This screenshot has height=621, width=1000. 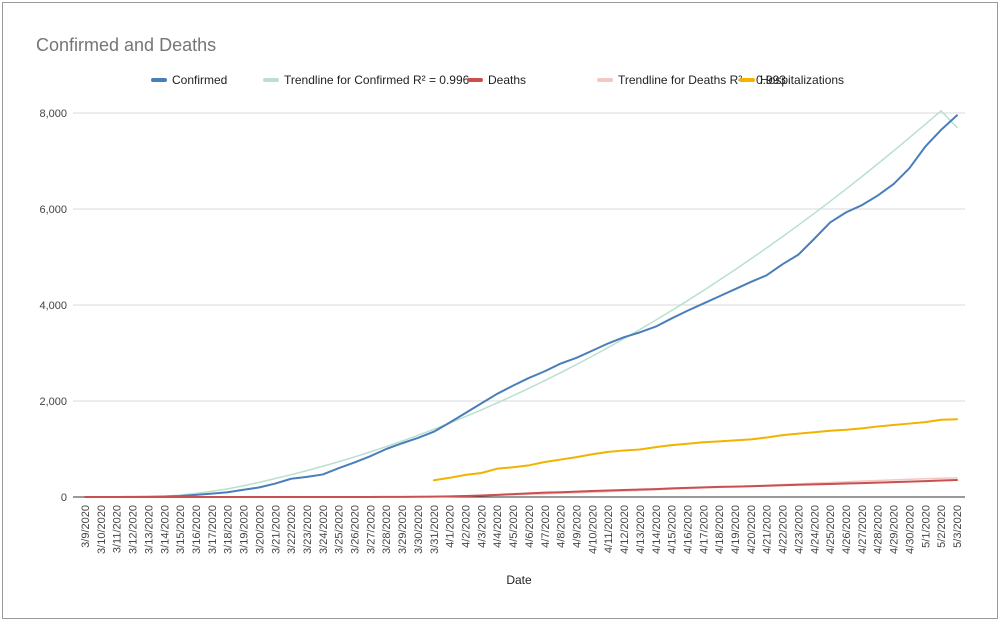 What do you see at coordinates (229, 529) in the screenshot?
I see `x-tick-label: 3/18/2020` at bounding box center [229, 529].